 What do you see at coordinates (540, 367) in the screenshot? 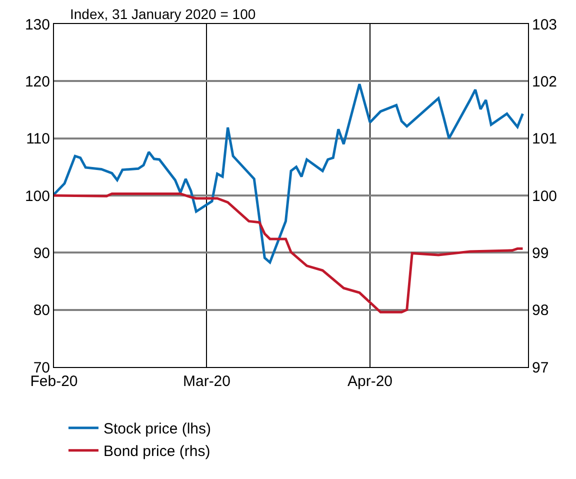
I see `y2-tick-label: 97` at bounding box center [540, 367].